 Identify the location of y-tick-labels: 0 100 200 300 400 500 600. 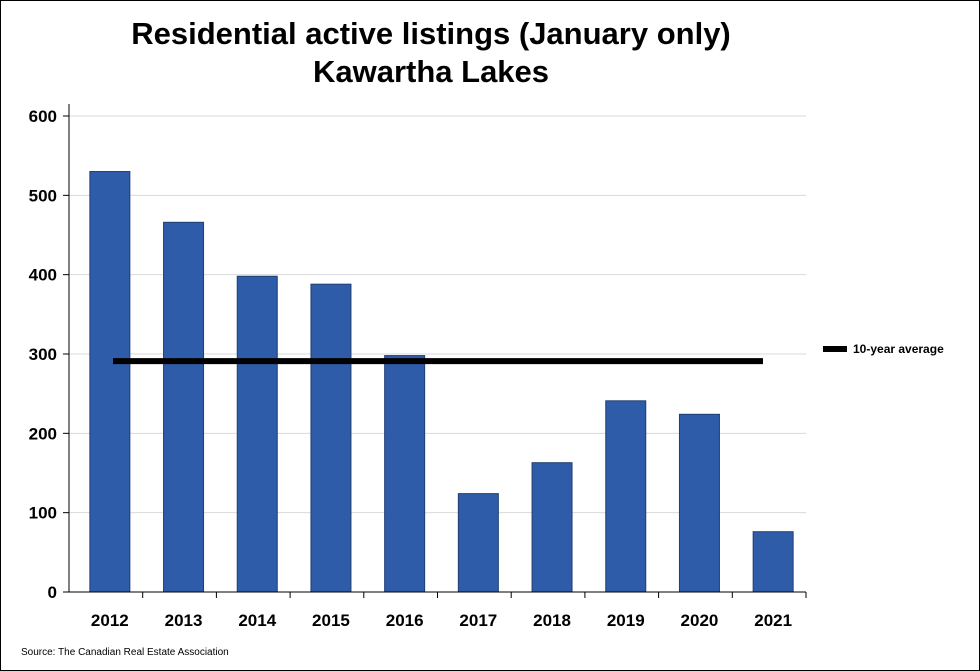
(43, 354).